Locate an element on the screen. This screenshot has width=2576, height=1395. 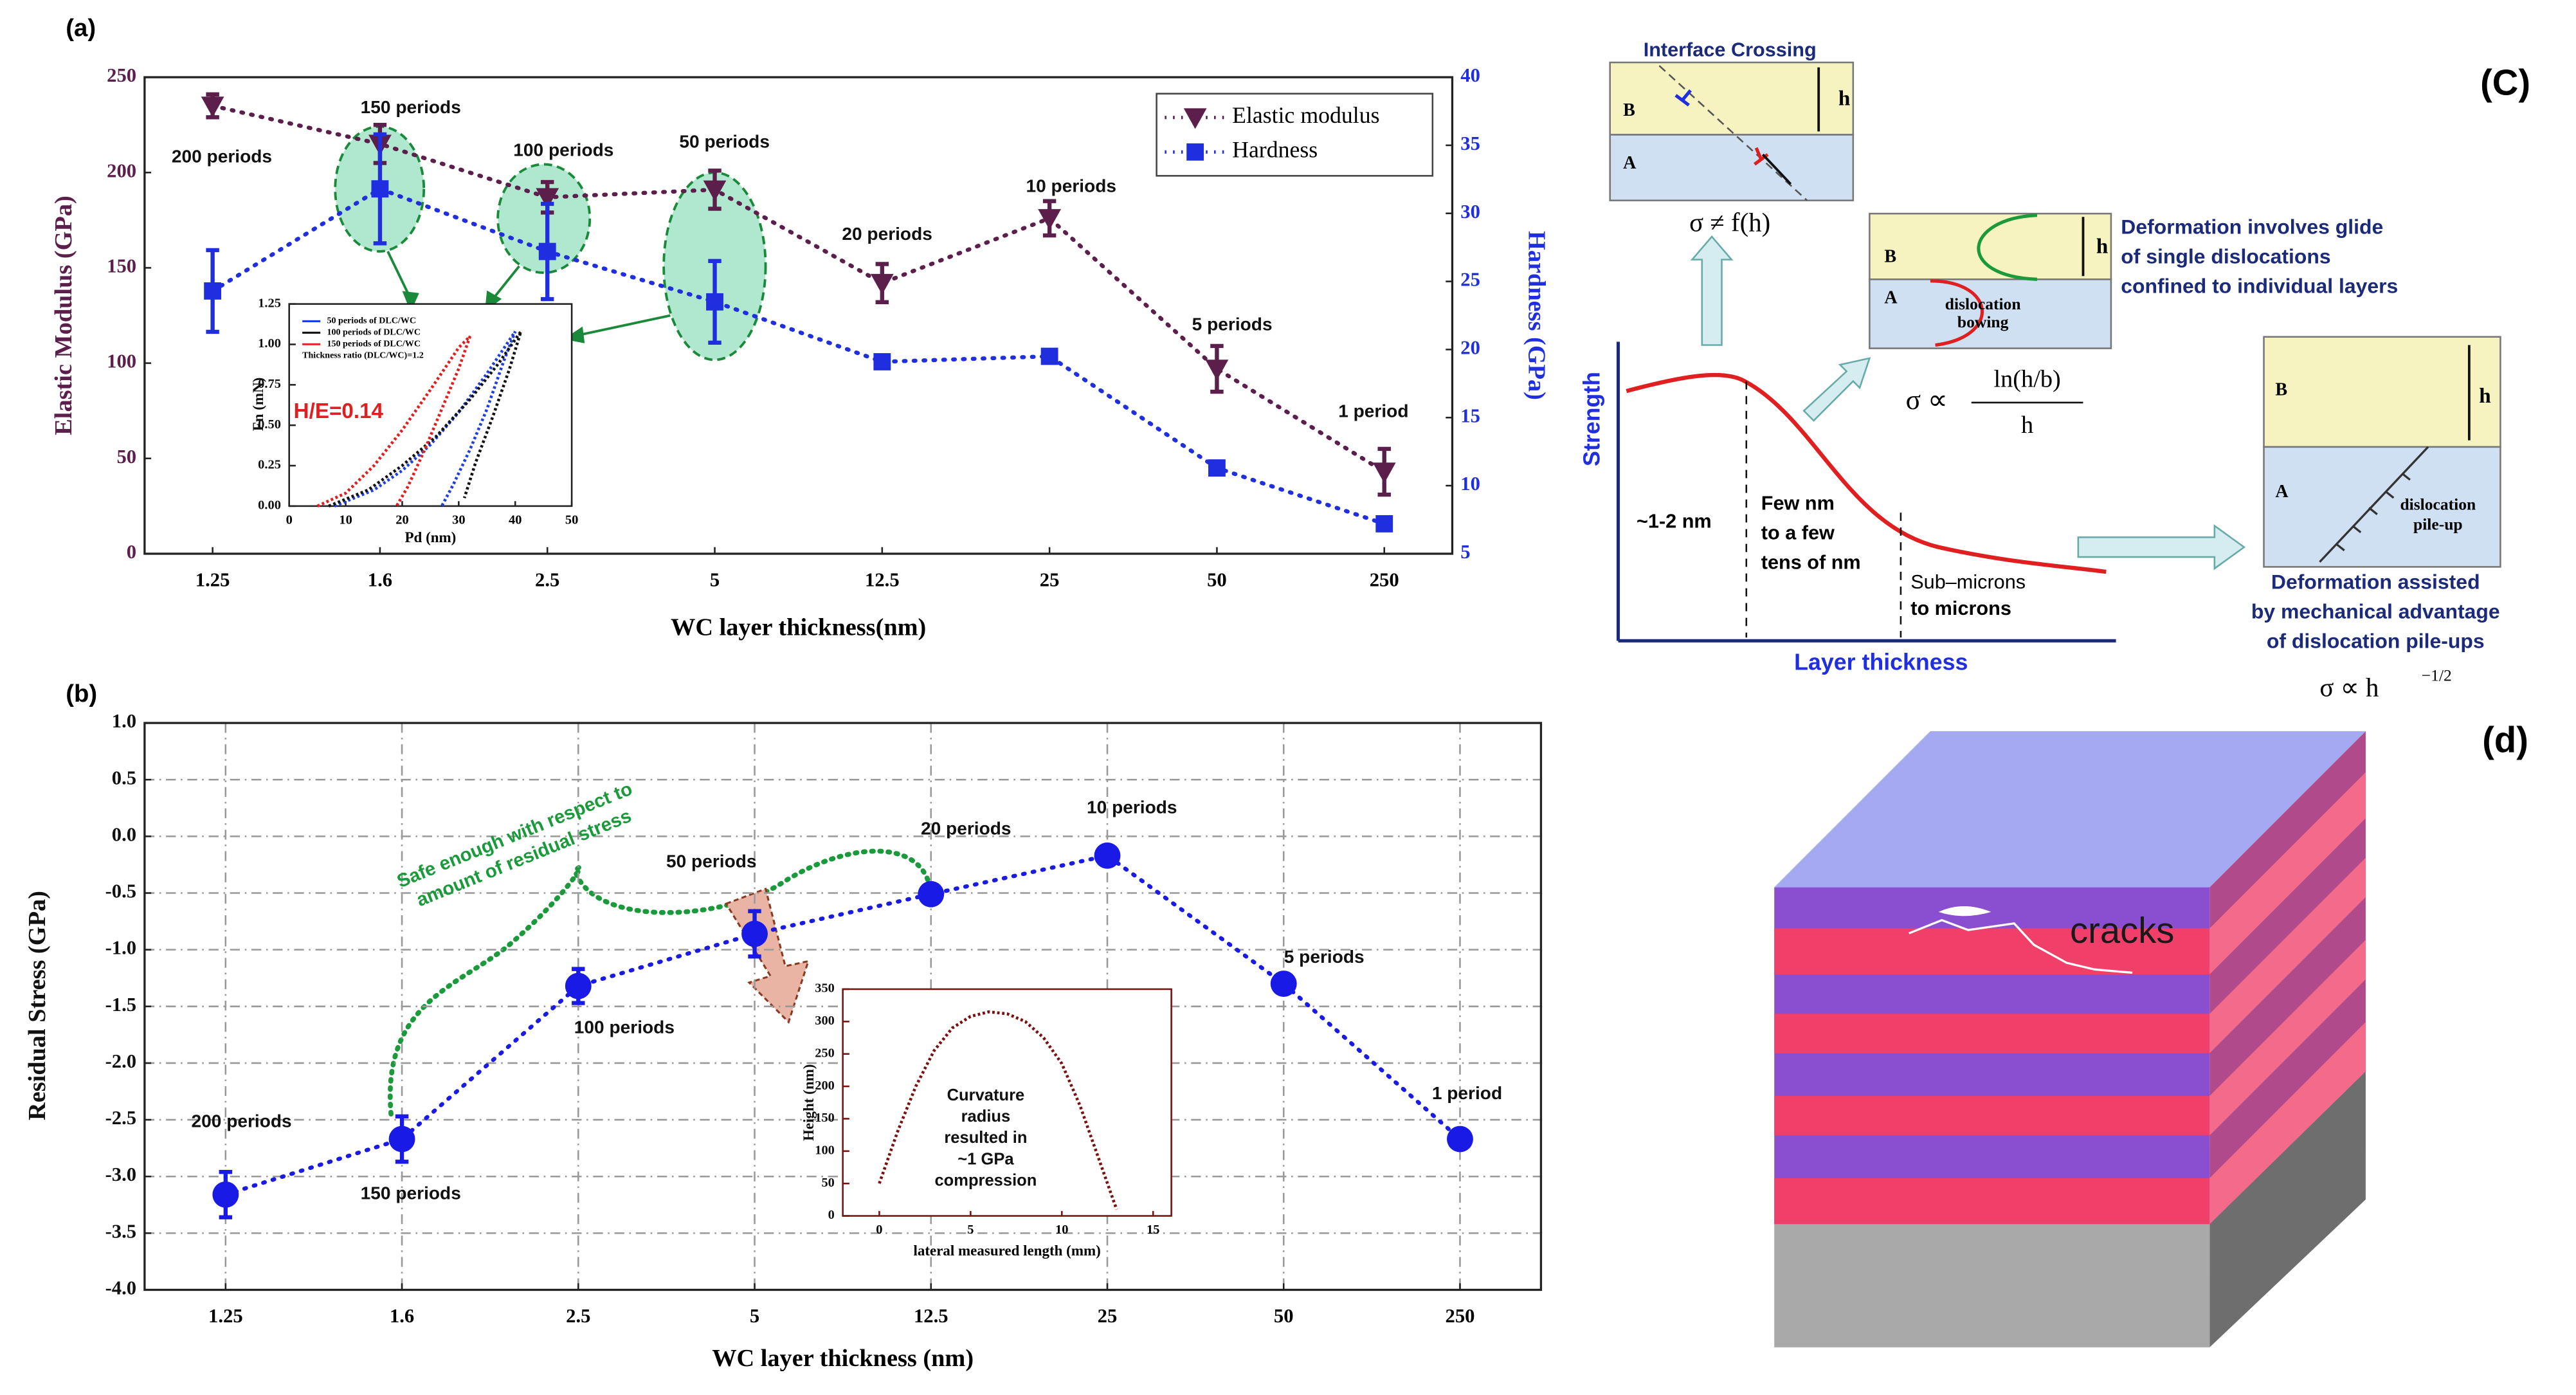
glide-text: confined to individual layers is located at coordinates (2259, 287).